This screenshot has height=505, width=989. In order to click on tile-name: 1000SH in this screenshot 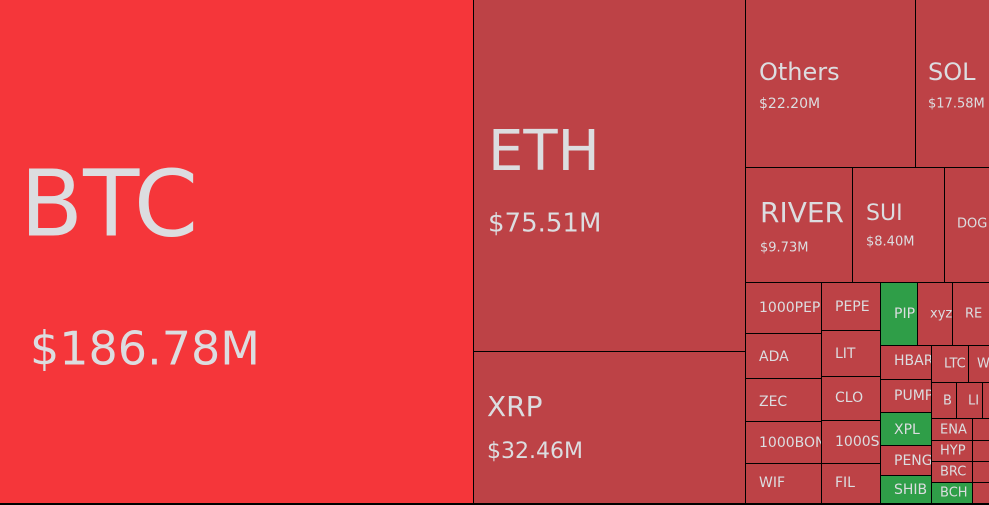, I will do `click(862, 442)`.